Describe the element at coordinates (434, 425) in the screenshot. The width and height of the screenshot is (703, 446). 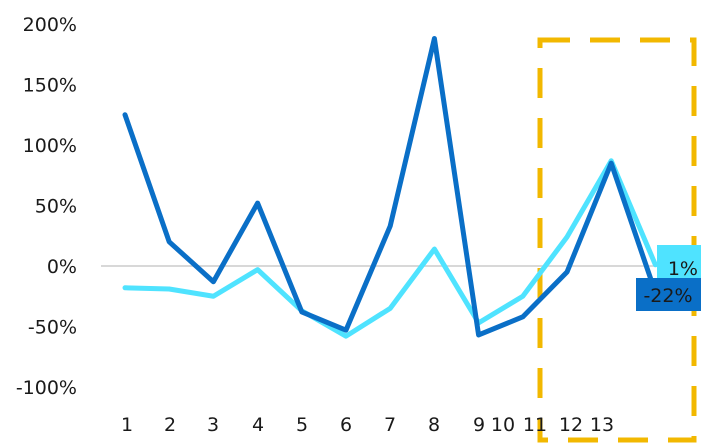
I see `x-tick-label: 8` at that location.